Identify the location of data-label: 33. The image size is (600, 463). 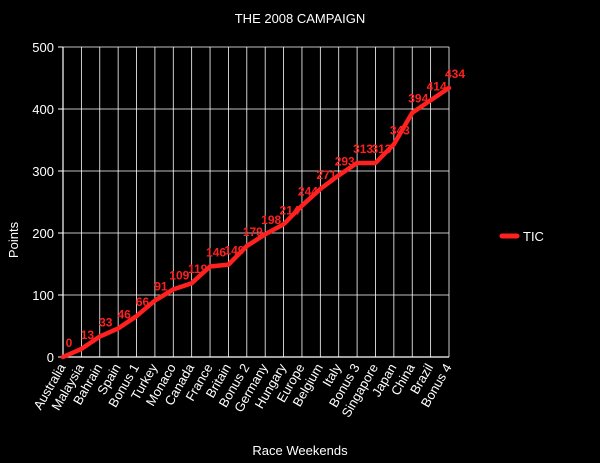
(106, 323).